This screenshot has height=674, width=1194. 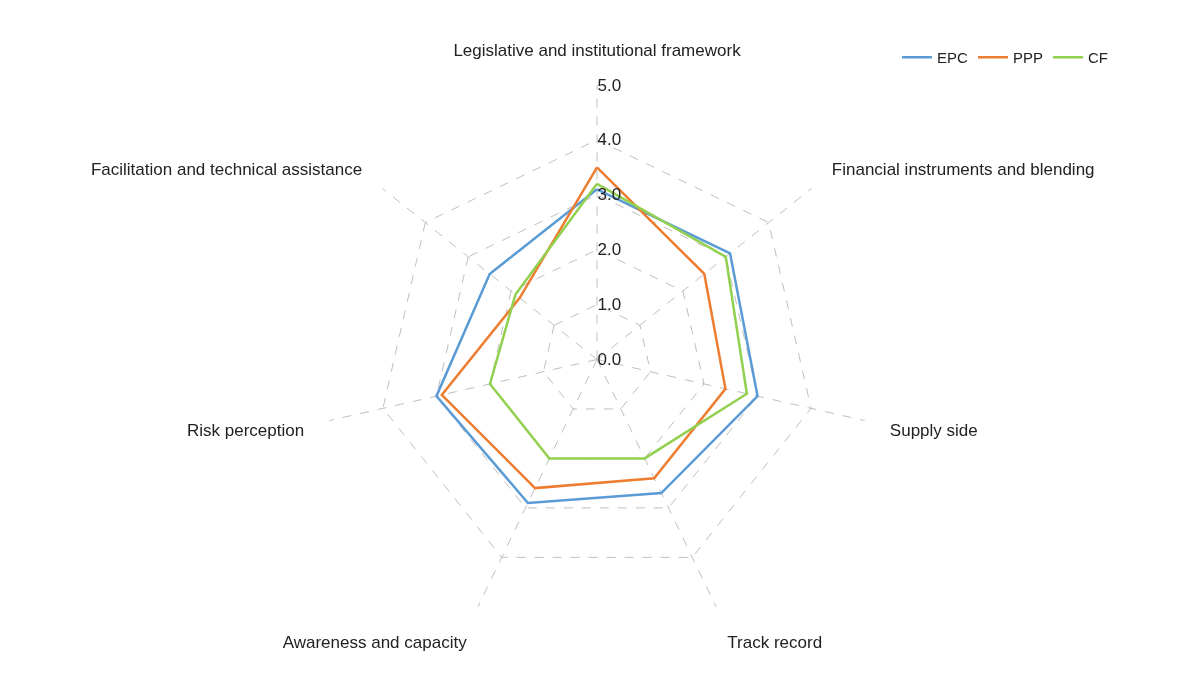 I want to click on legend-label: PPP, so click(x=1028, y=58).